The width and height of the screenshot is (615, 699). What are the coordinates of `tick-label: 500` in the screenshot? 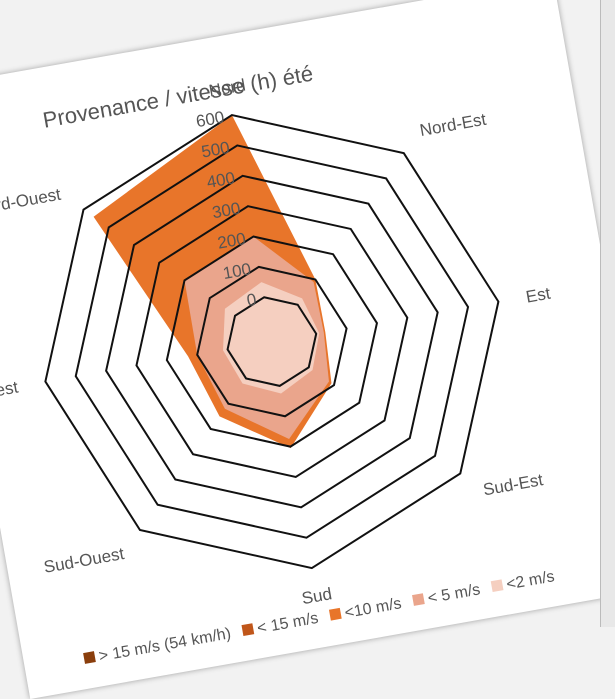 It's located at (215, 150).